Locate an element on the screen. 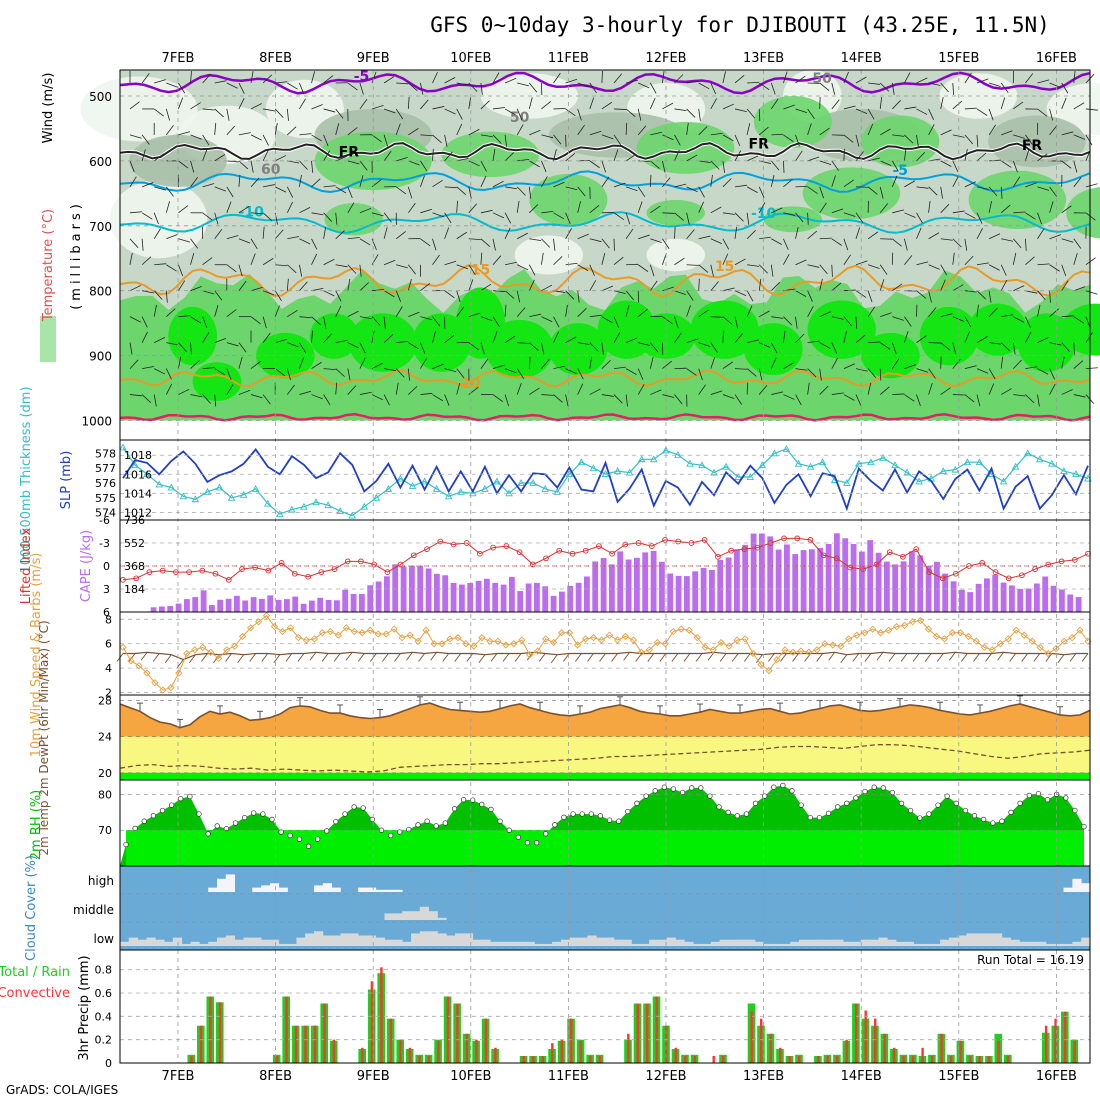  tick-label-pressure: 500 is located at coordinates (100, 97).